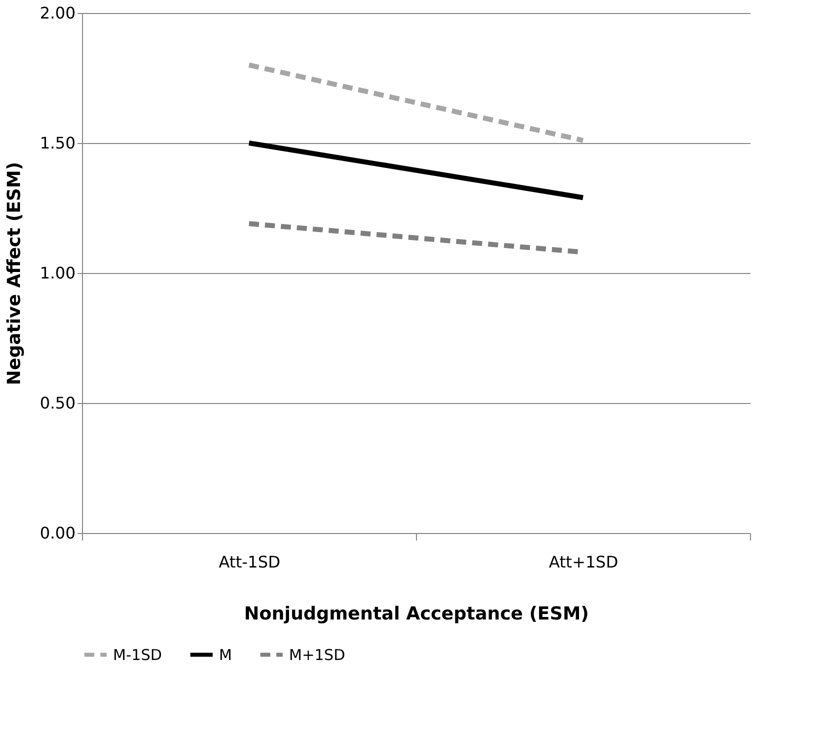 The image size is (839, 747). What do you see at coordinates (583, 562) in the screenshot?
I see `x-tick-label: Att+1SD` at bounding box center [583, 562].